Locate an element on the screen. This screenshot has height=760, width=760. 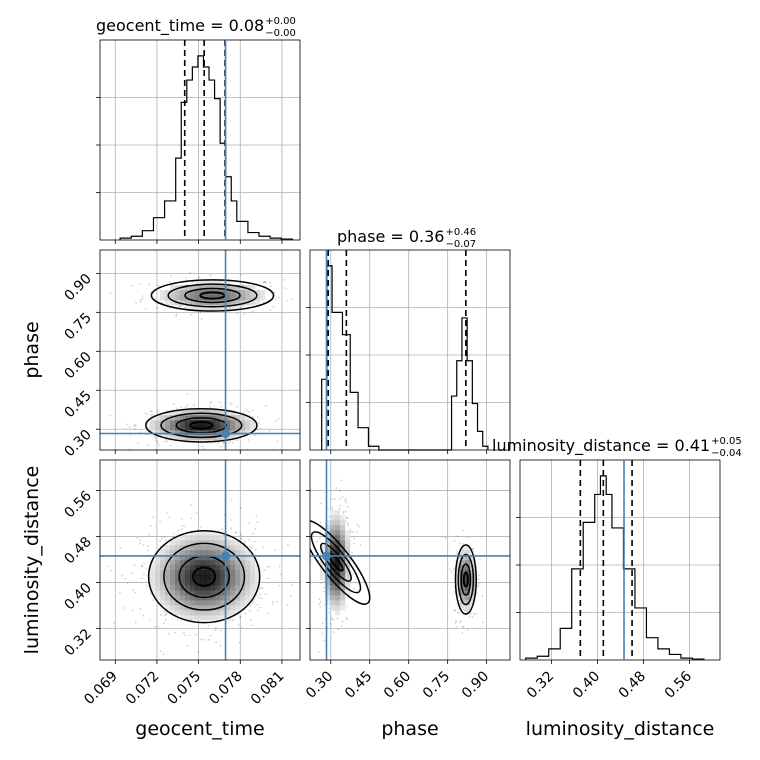
scatter-panel-geocent_time-phase: 0.30 0.45 0.60 0.75 0.90 is located at coordinates (181, 354).